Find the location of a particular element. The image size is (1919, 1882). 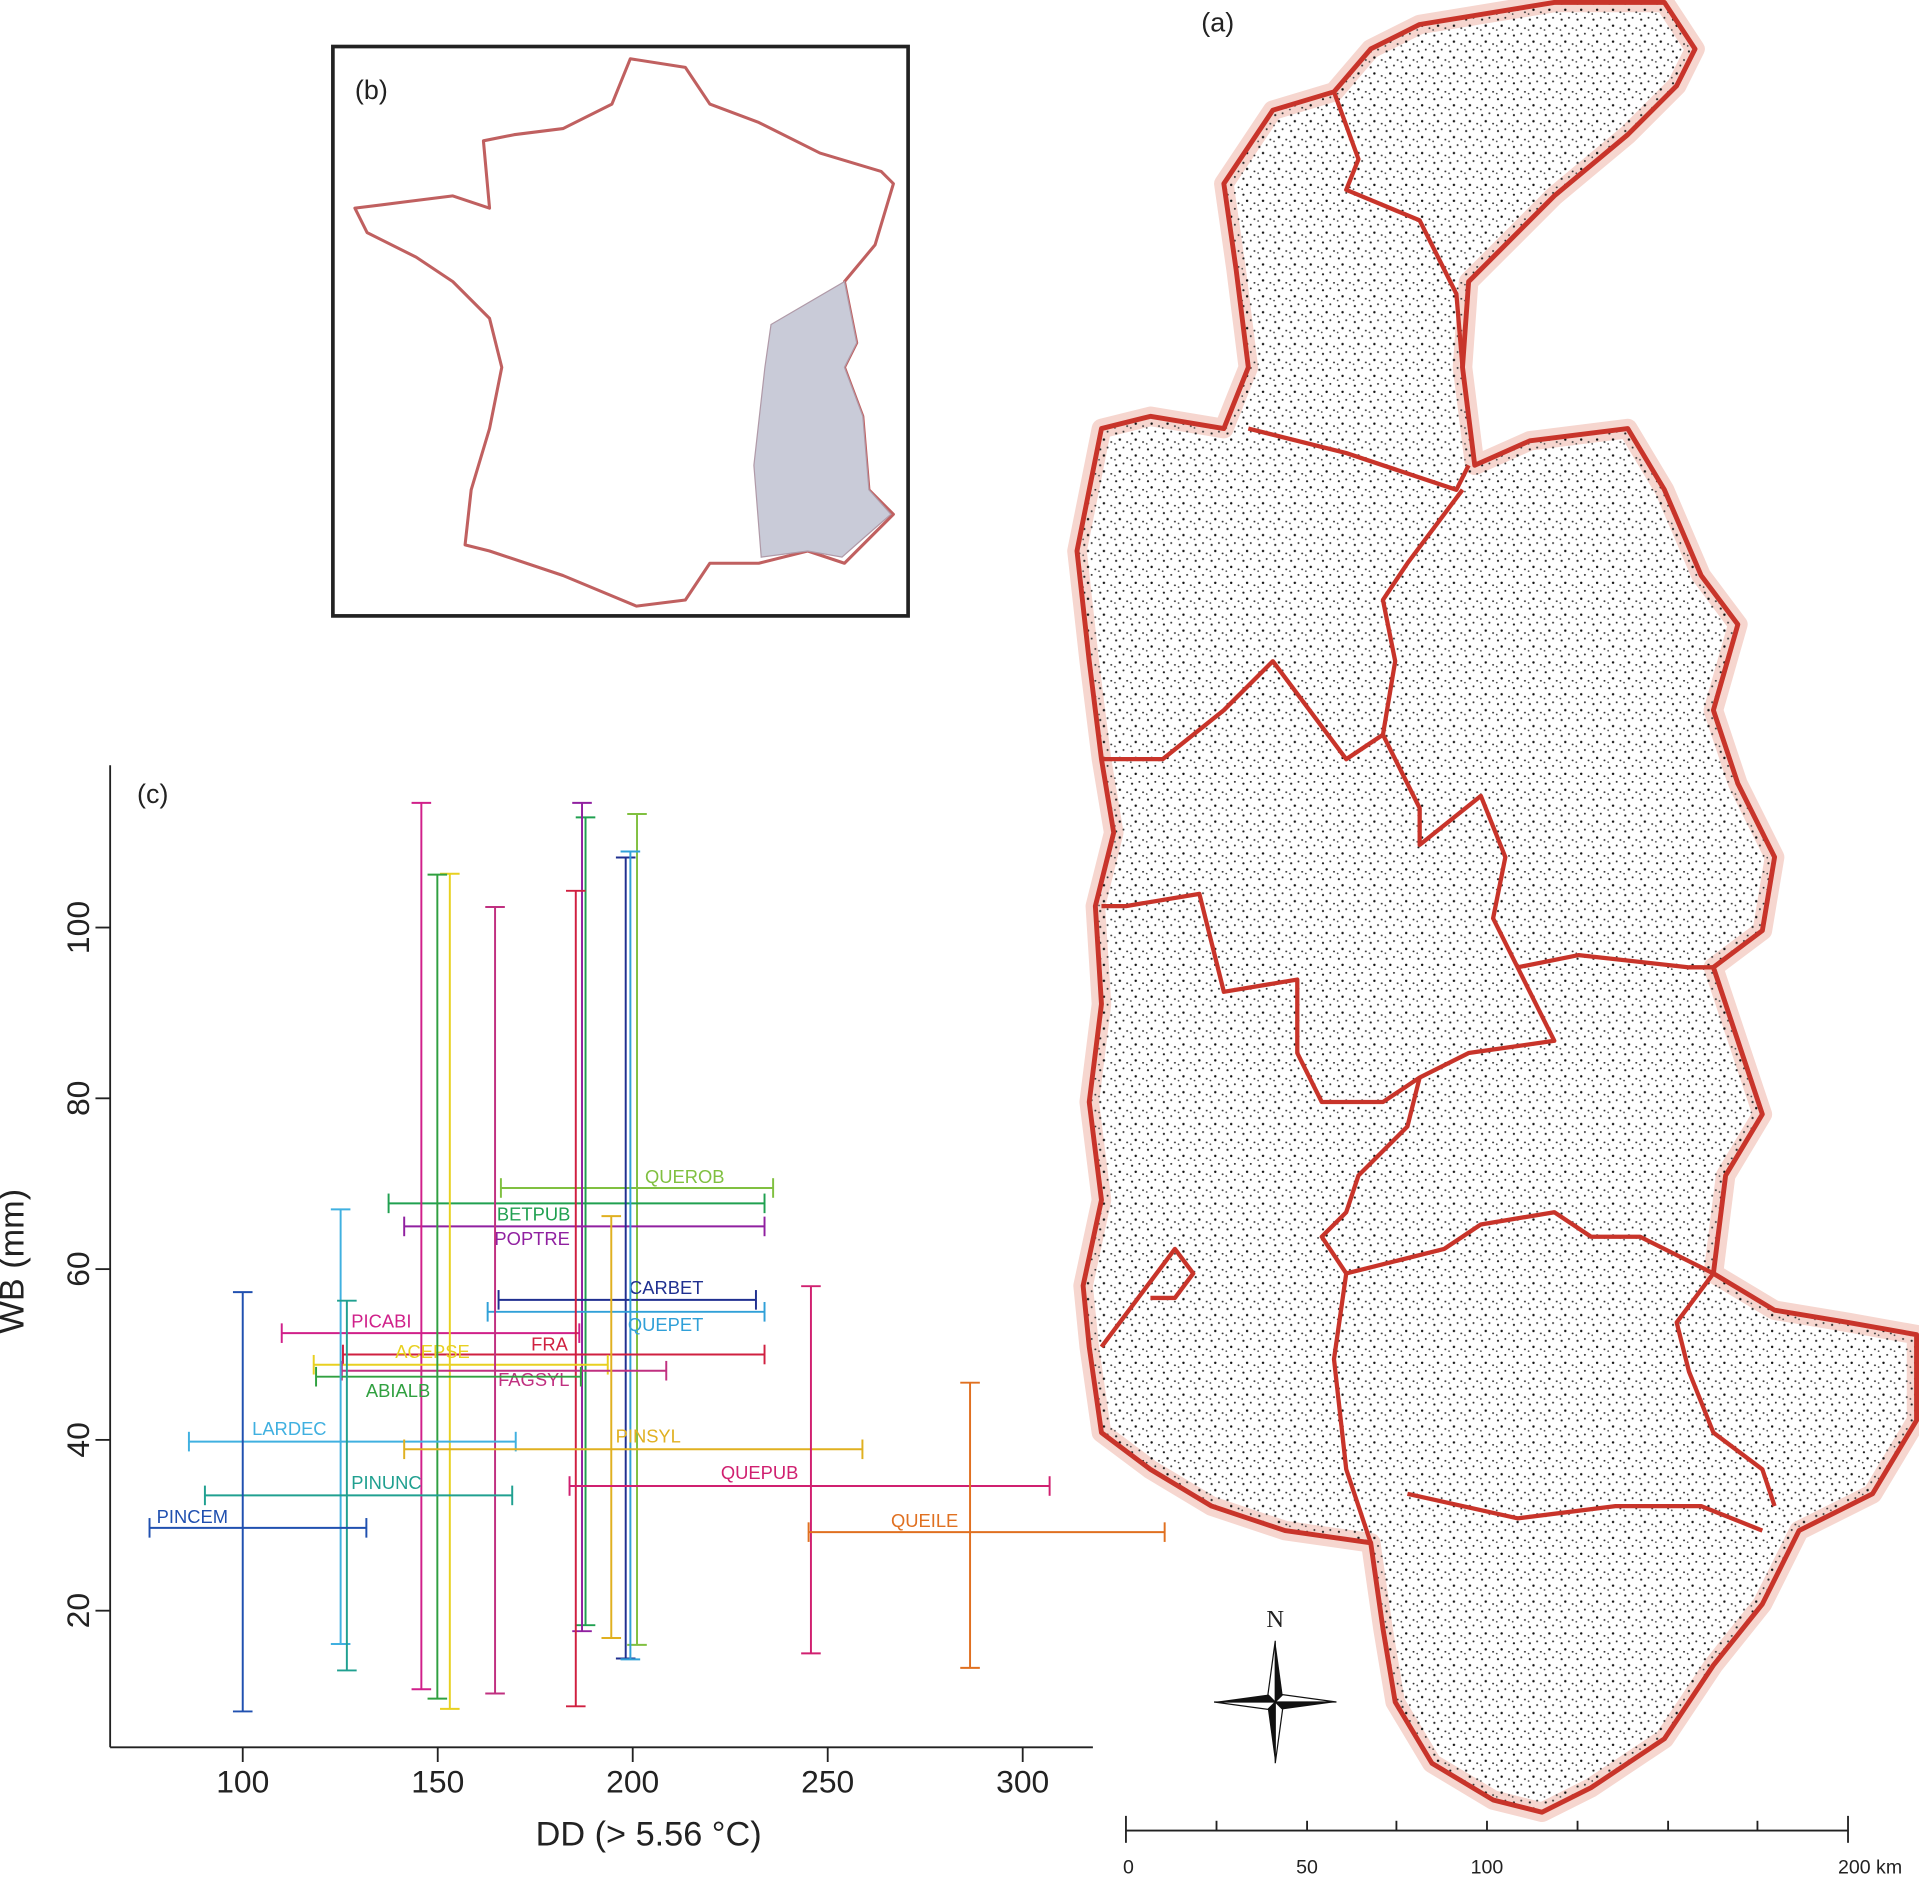

inset: (b) is located at coordinates (620, 331).